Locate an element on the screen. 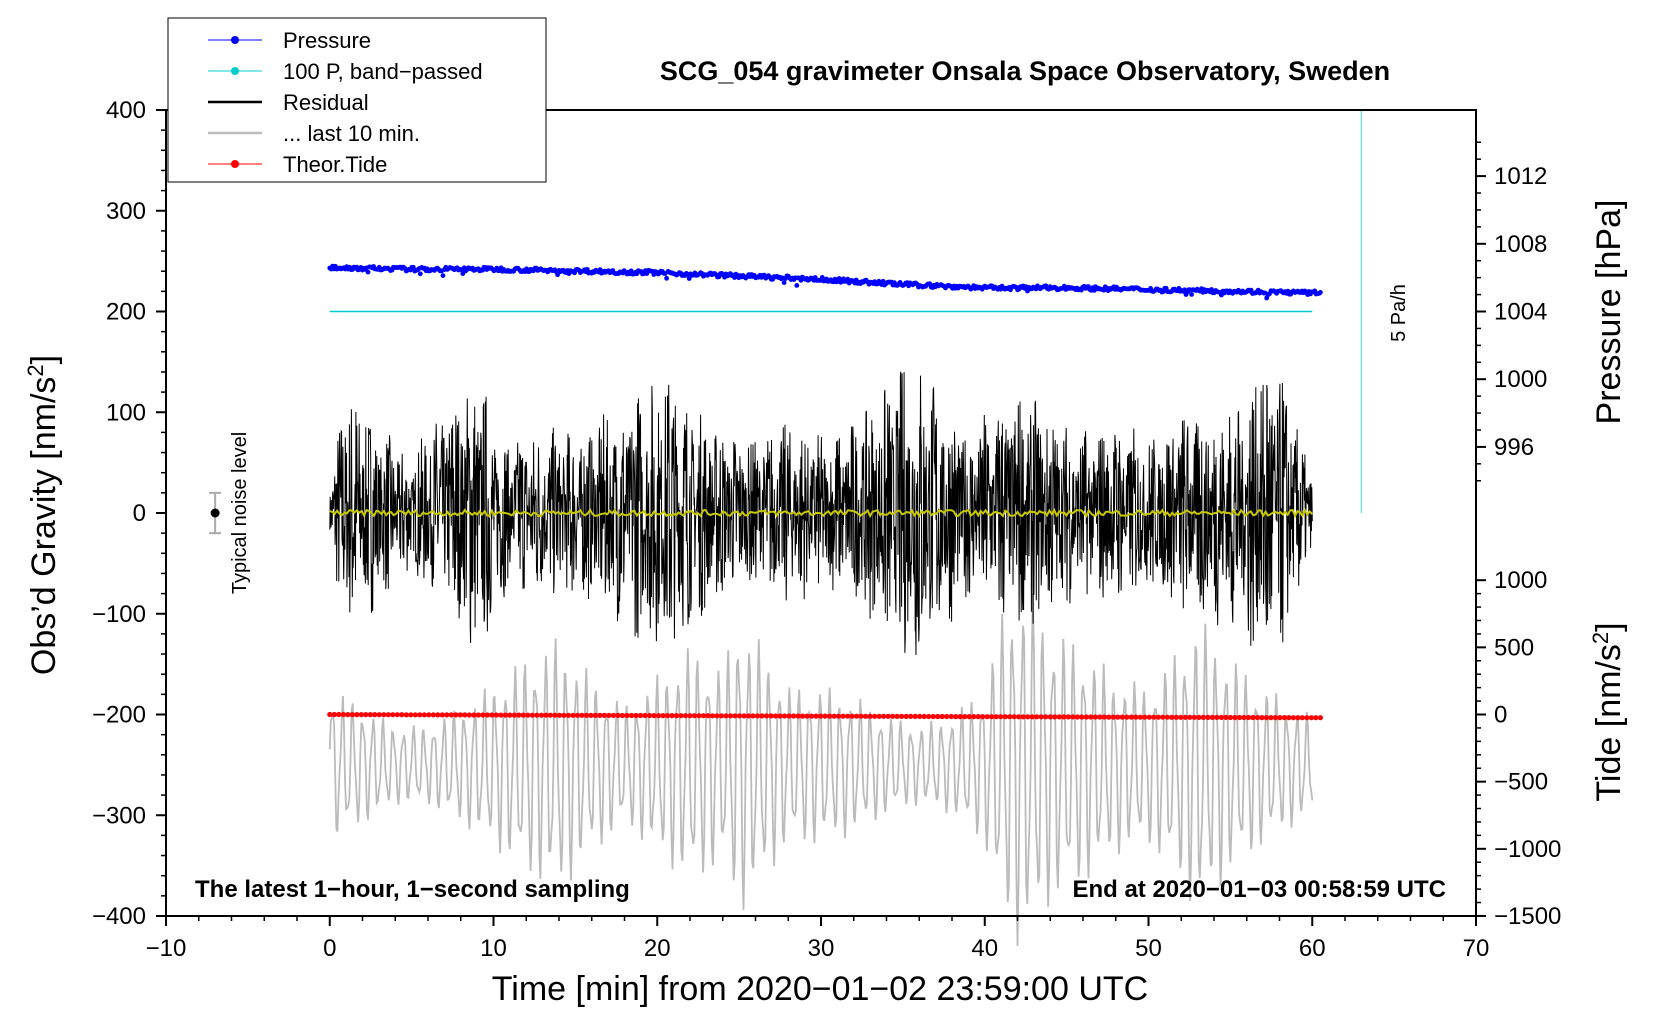 This screenshot has height=1020, width=1660. noise-marker-label: Typical noise level is located at coordinates (240, 513).